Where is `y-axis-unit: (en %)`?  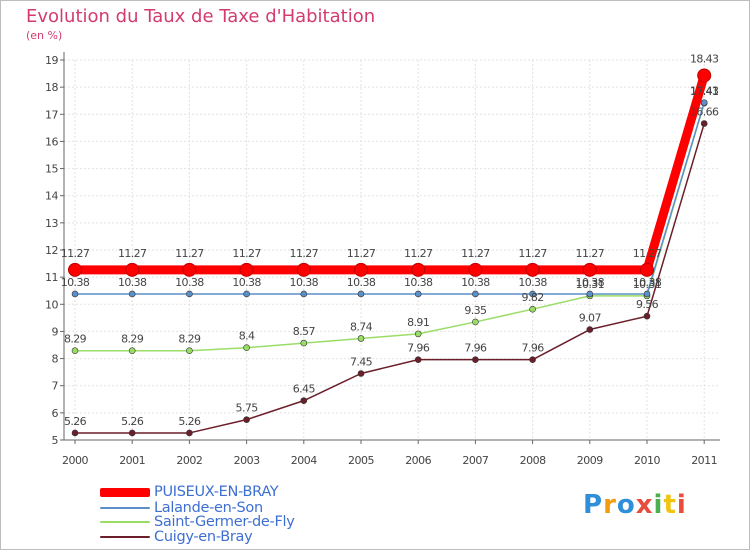
y-axis-unit: (en %) is located at coordinates (44, 35).